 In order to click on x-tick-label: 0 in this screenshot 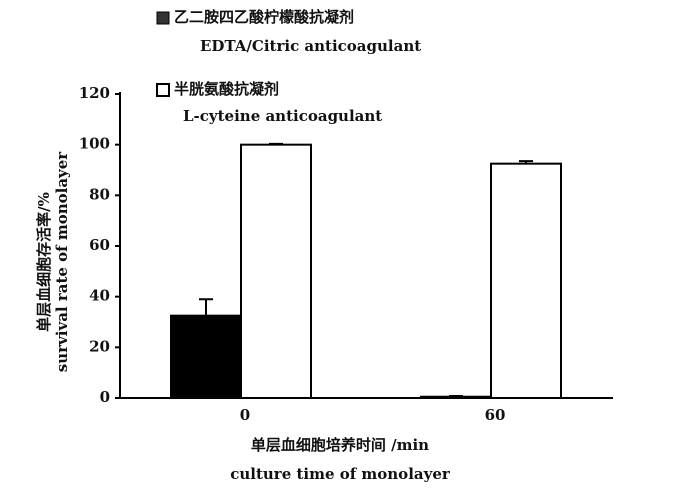, I will do `click(245, 415)`.